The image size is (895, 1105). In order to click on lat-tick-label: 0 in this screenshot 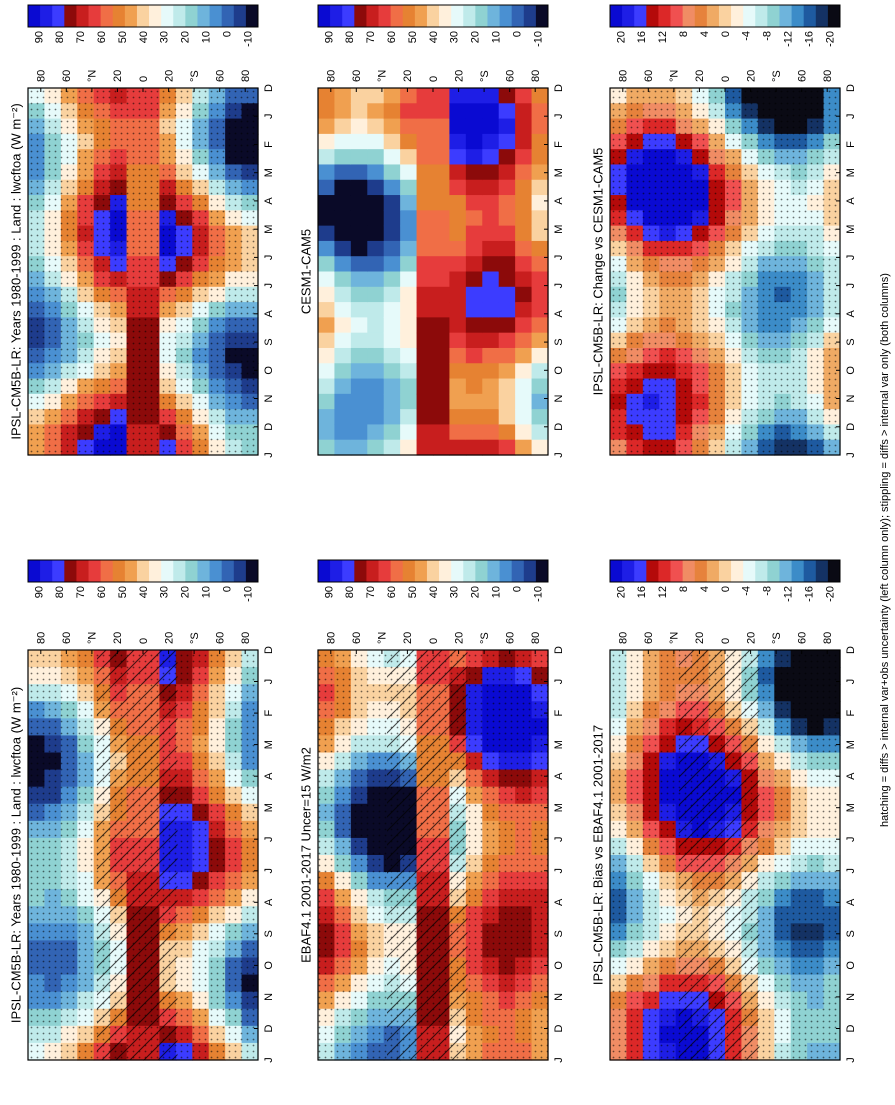, I will do `click(434, 79)`.